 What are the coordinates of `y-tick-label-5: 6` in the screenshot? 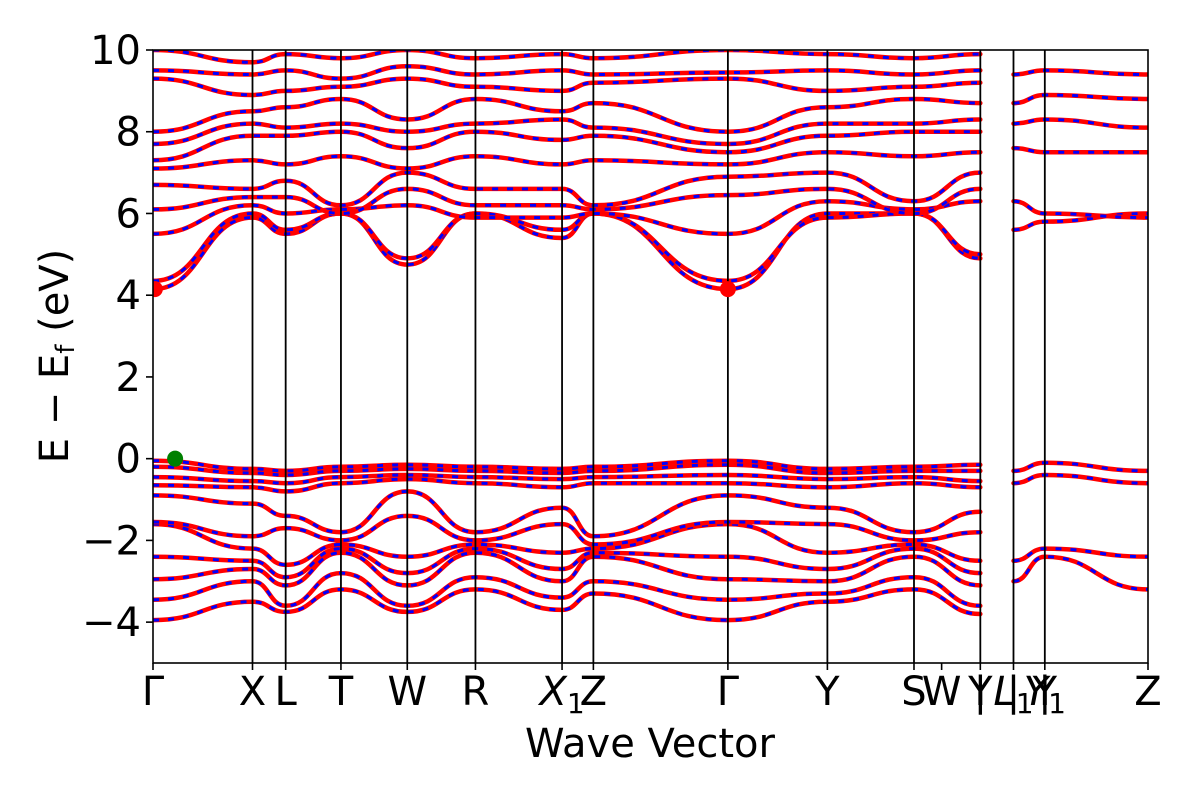 It's located at (128, 214).